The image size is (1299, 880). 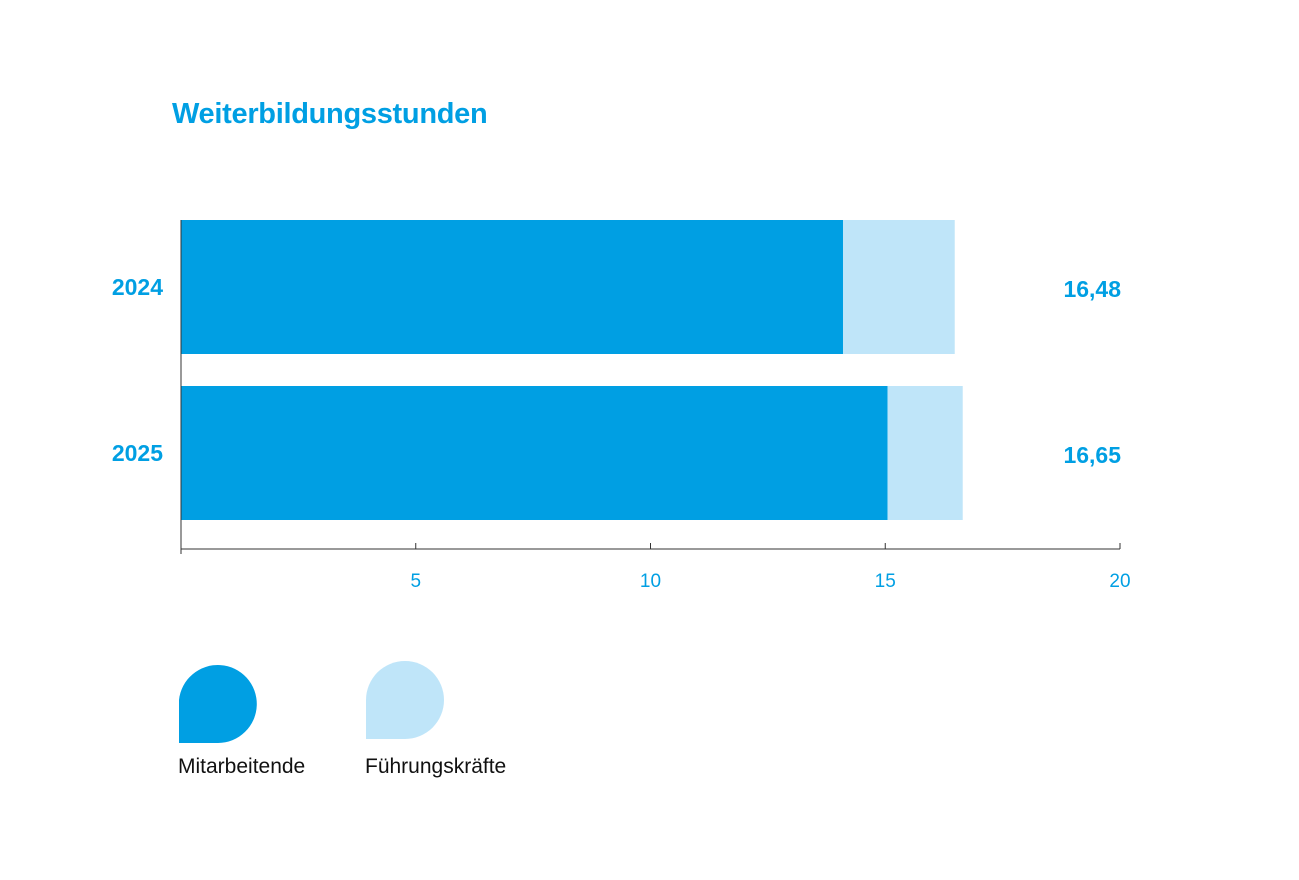 I want to click on x-tick-label-5: 5, so click(x=415, y=581).